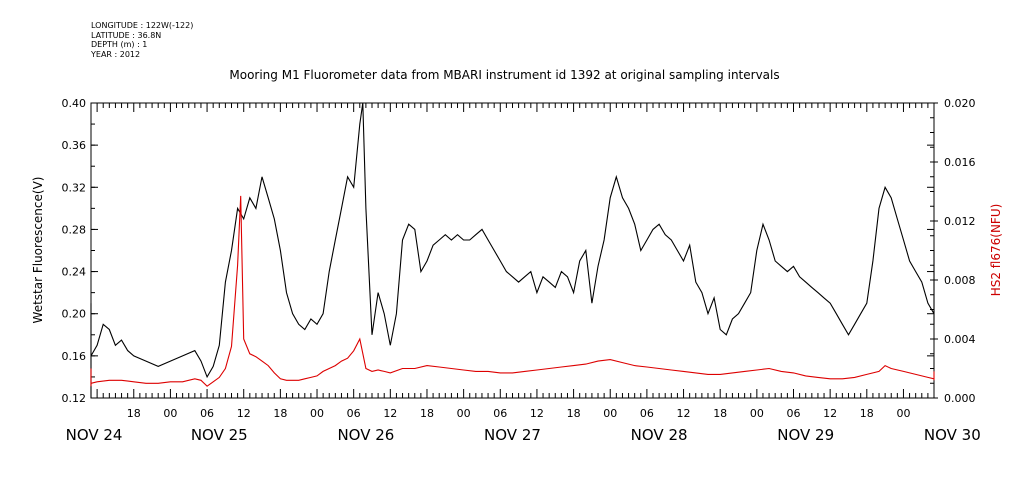 This screenshot has height=504, width=1009. I want to click on y-left-tick-label: 0.36, so click(74, 145).